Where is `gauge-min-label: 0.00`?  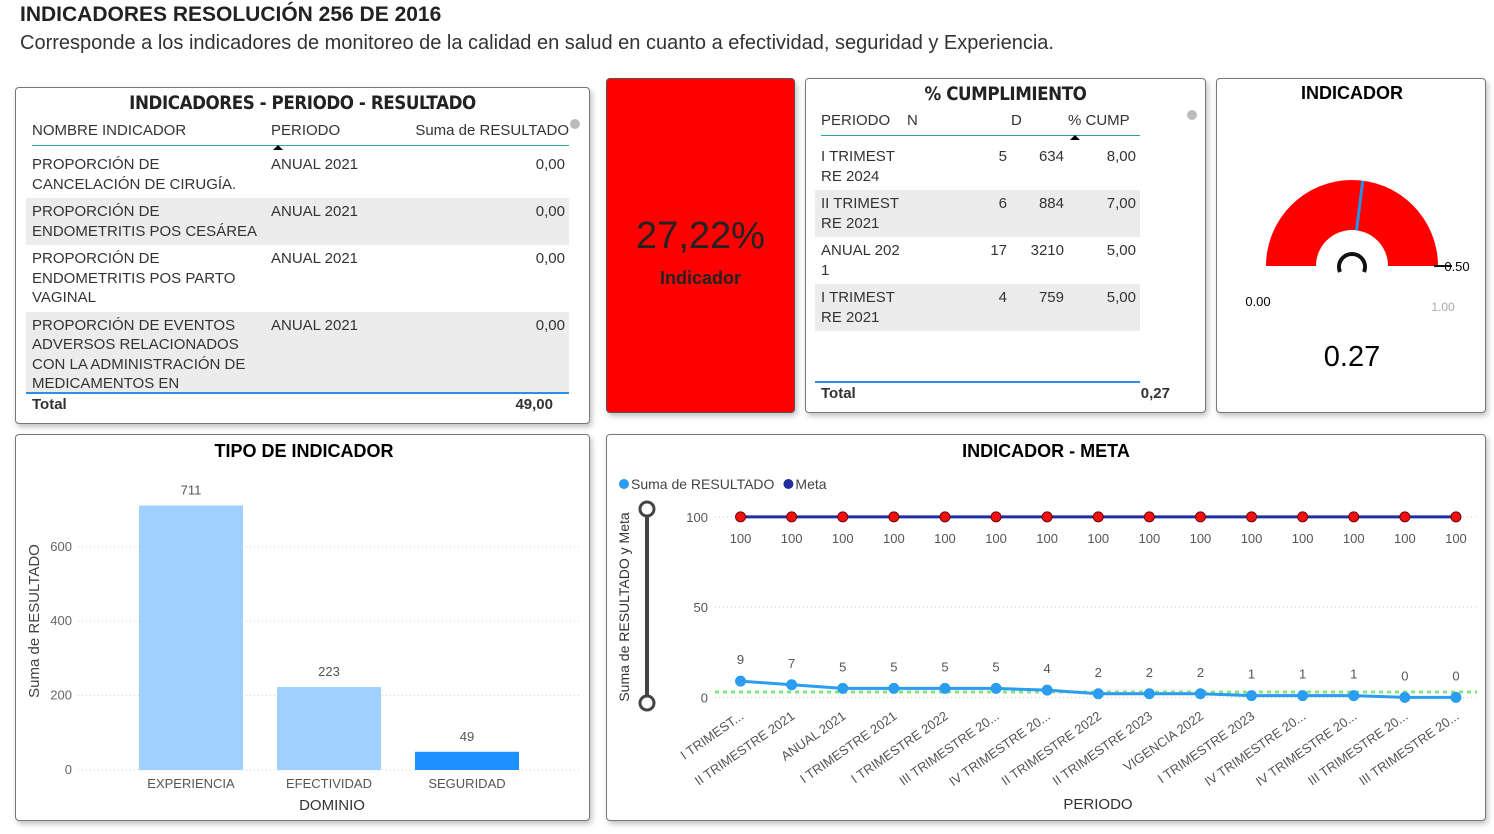
gauge-min-label: 0.00 is located at coordinates (1257, 301).